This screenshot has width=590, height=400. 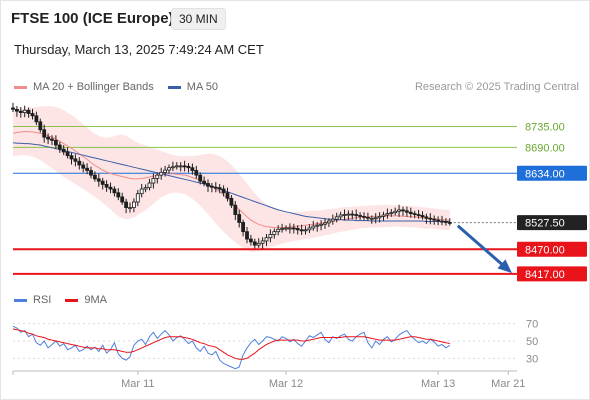 What do you see at coordinates (545, 275) in the screenshot?
I see `level-label: 8417.00` at bounding box center [545, 275].